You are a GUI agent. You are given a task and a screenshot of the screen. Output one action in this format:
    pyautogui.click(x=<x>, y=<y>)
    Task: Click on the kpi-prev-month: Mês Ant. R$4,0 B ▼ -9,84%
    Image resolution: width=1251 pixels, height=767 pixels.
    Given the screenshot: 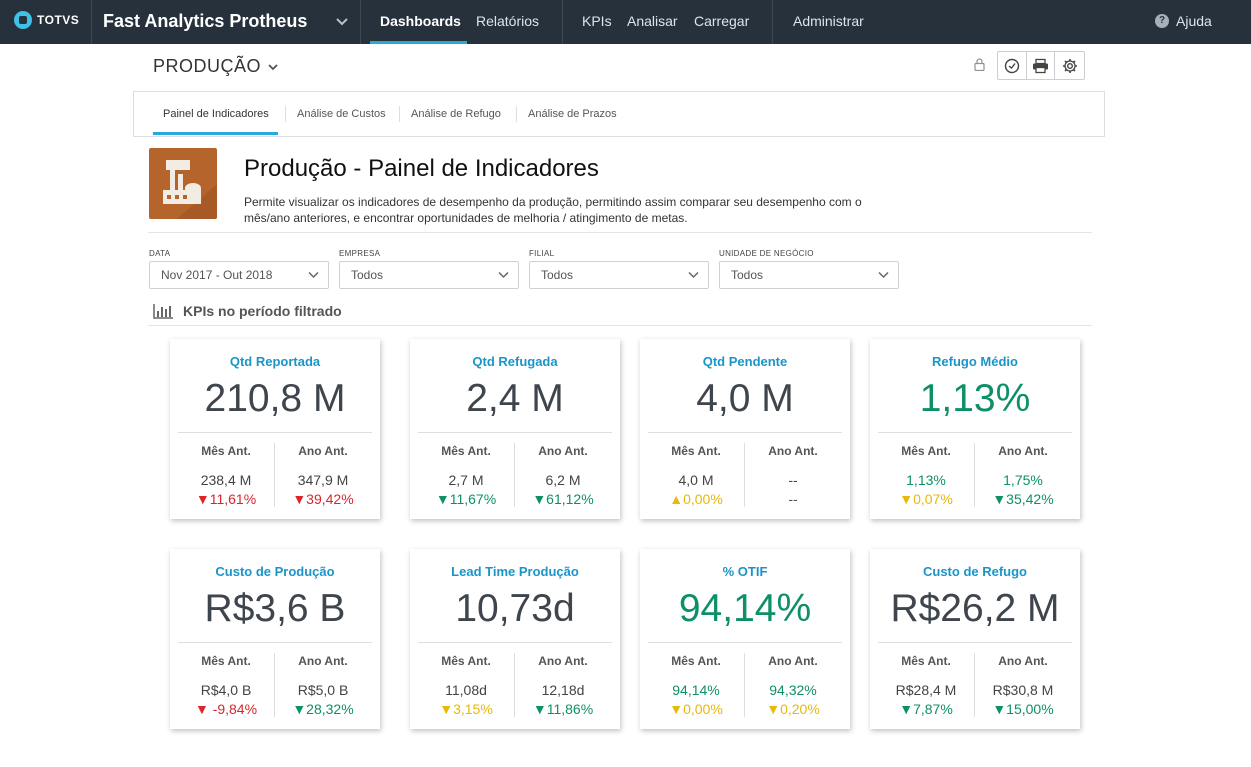 What is the action you would take?
    pyautogui.click(x=226, y=686)
    